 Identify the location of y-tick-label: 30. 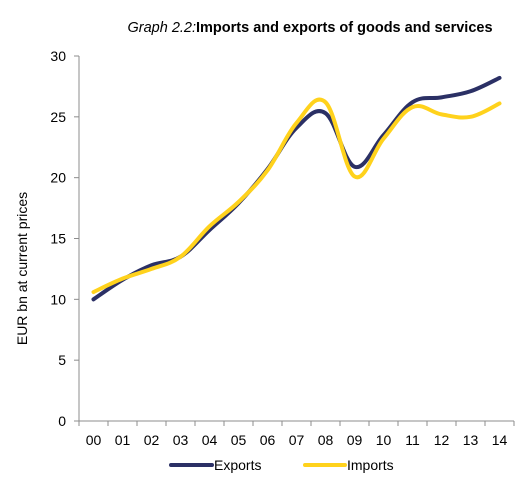
(58, 56).